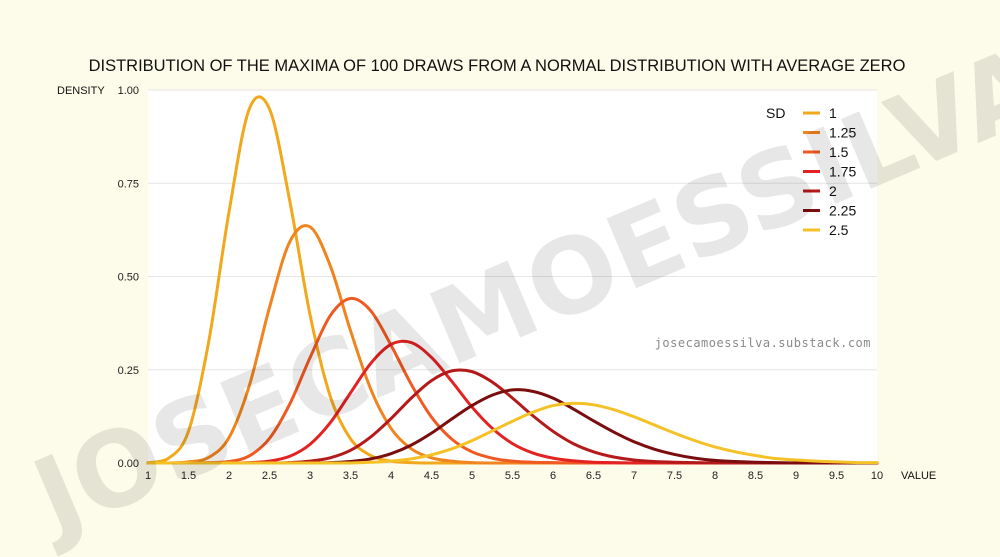 This screenshot has height=557, width=1000. Describe the element at coordinates (839, 230) in the screenshot. I see `legend-label: 2.5` at that location.